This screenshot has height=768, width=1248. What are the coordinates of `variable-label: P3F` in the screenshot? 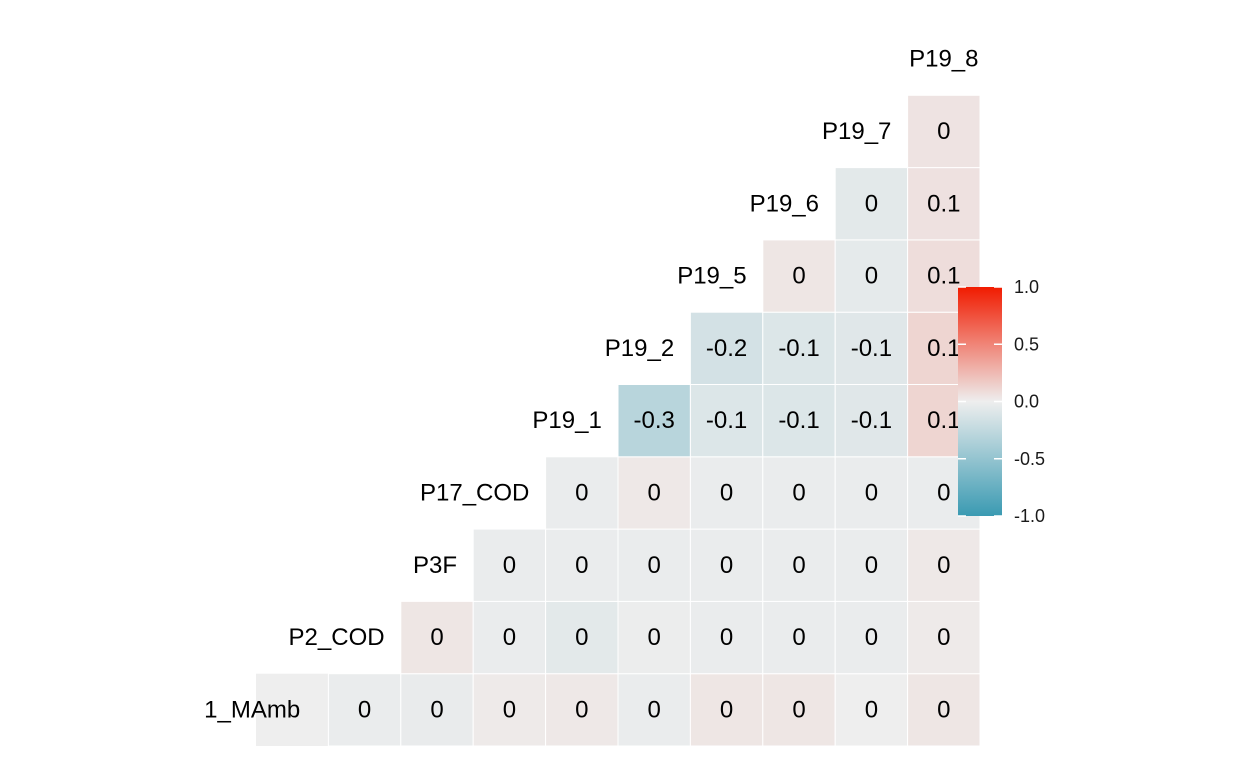 It's located at (435, 565).